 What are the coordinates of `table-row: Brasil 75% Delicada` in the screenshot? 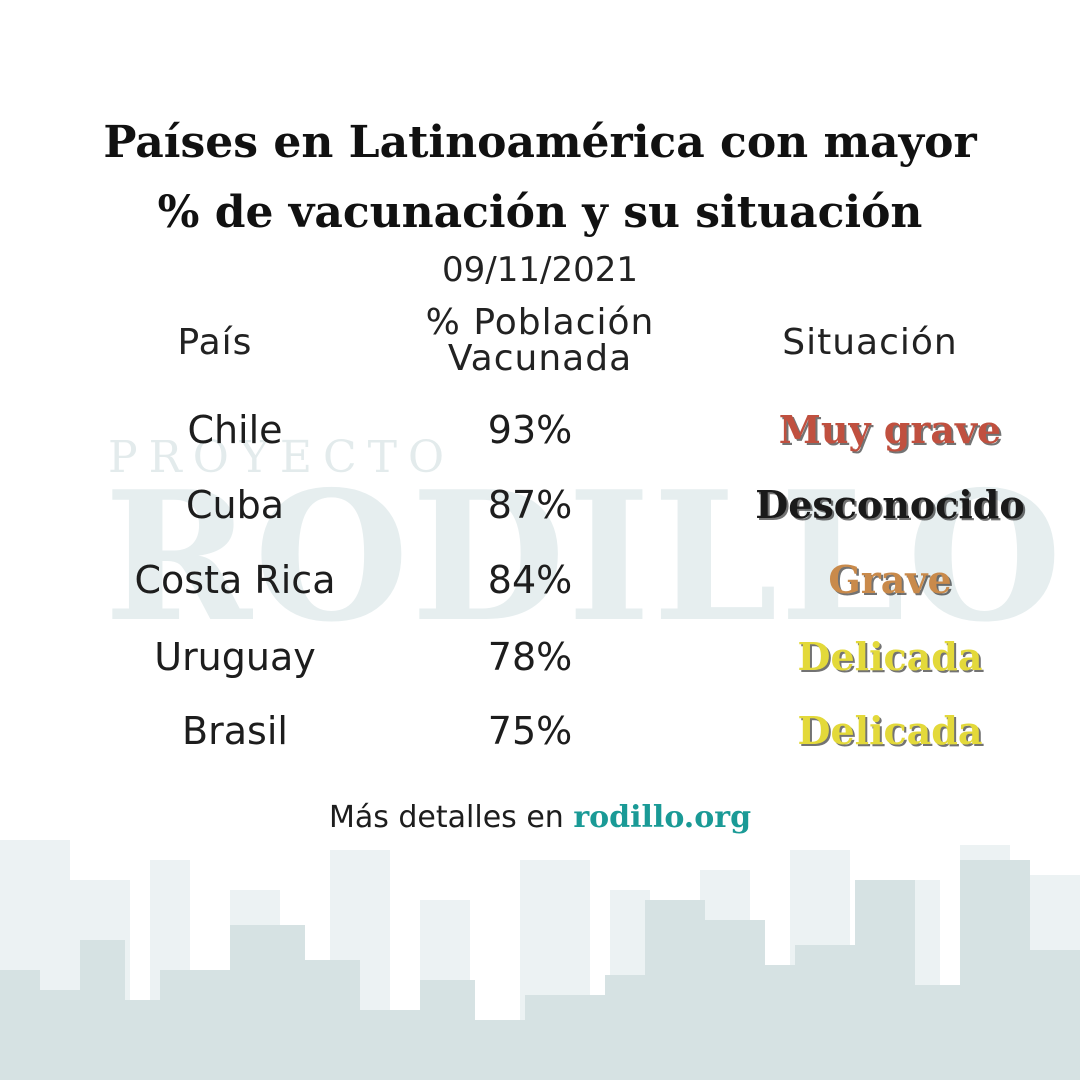 It's located at (540, 731).